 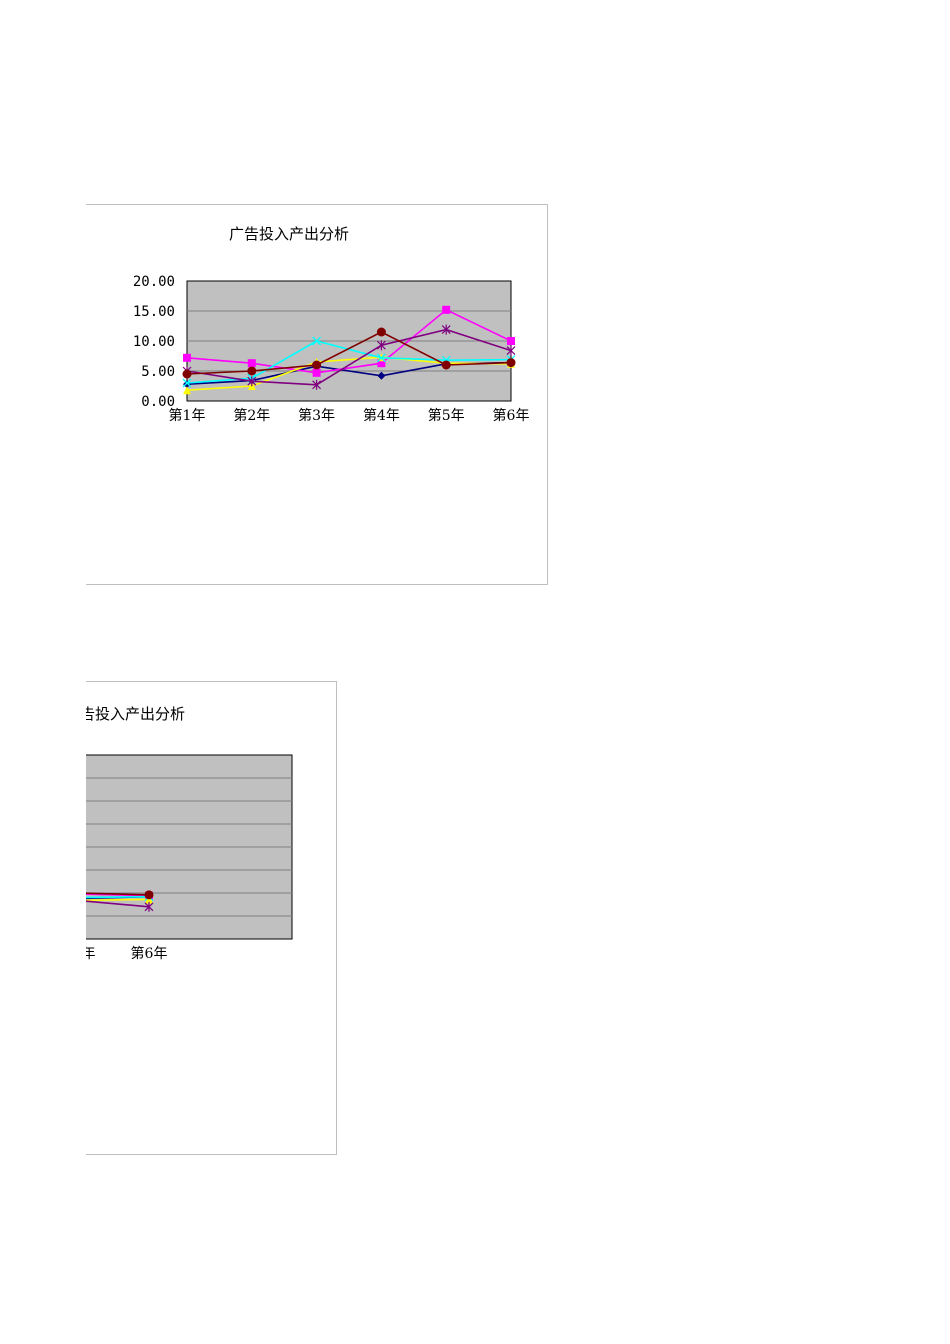 What do you see at coordinates (158, 372) in the screenshot?
I see `y-tick-label: 5.00` at bounding box center [158, 372].